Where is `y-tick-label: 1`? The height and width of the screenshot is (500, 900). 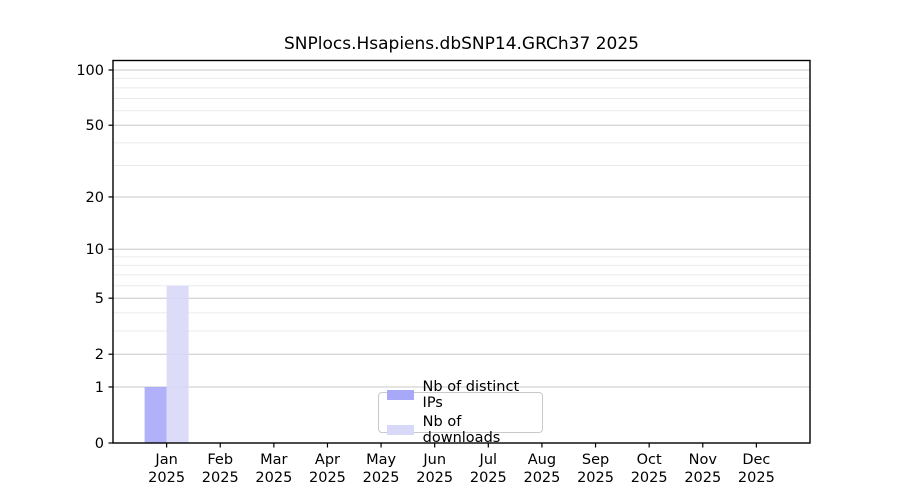
y-tick-label: 1 is located at coordinates (99, 388).